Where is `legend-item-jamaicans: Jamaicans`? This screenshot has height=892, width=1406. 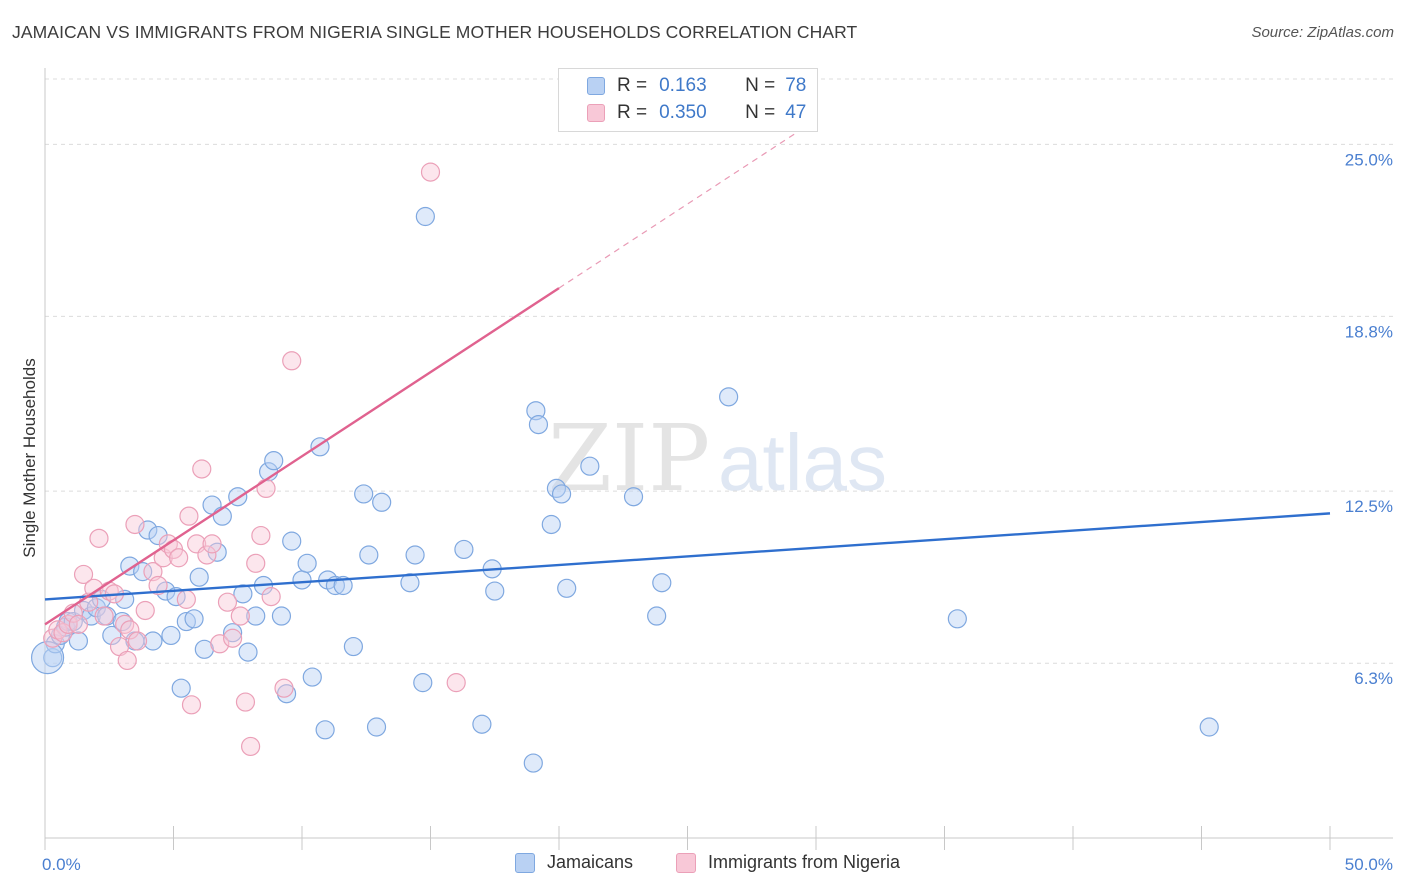
legend-item-jamaicans: Jamaicans is located at coordinates (574, 862).